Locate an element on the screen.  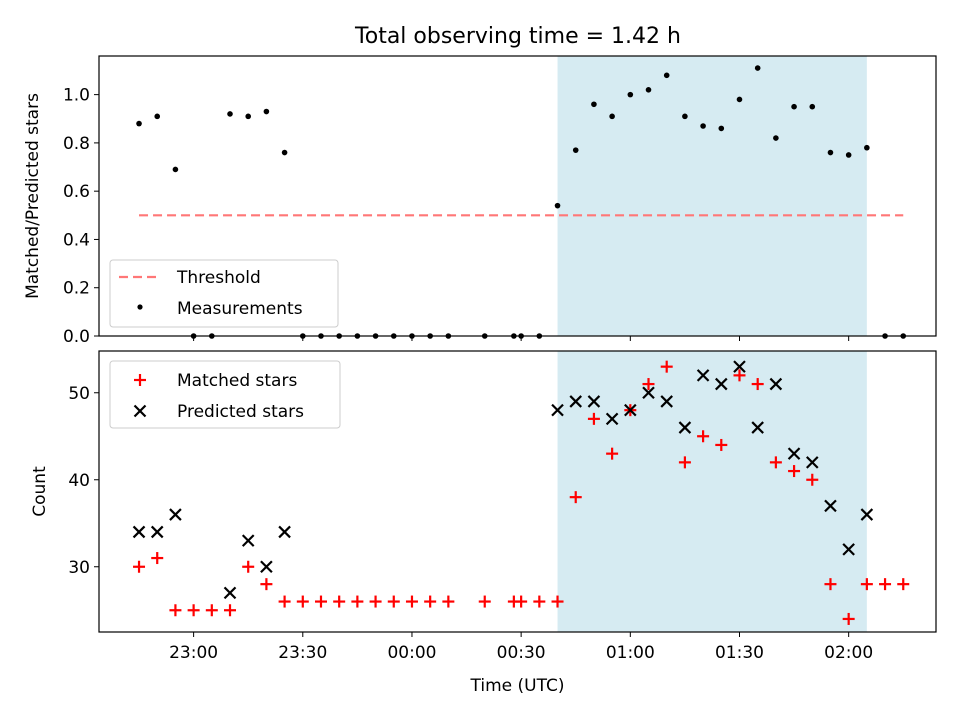
ratio-legend: Threshold Measurements is located at coordinates (224, 293).